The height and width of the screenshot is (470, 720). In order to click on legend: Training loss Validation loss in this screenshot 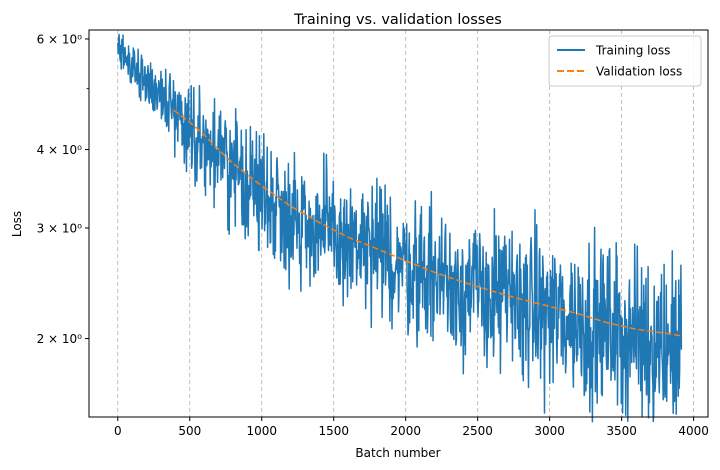, I will do `click(625, 61)`.